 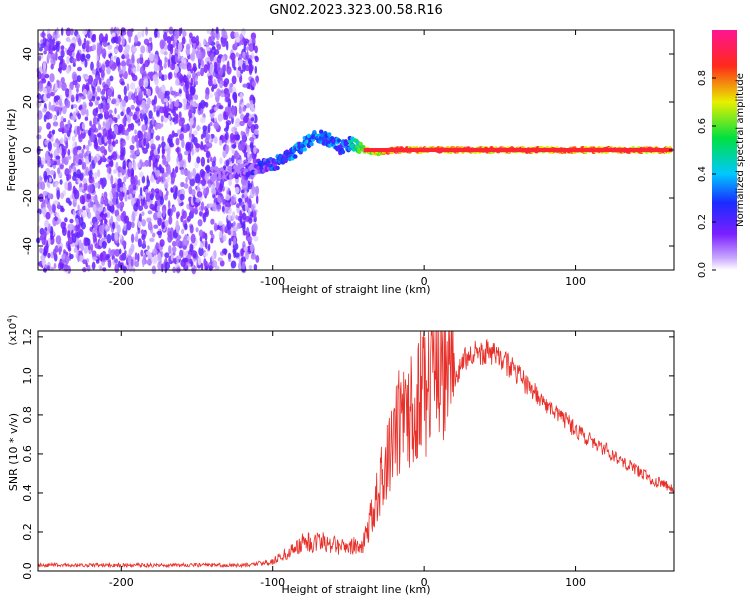 What do you see at coordinates (702, 222) in the screenshot?
I see `colorbar-tick-label: 0.2` at bounding box center [702, 222].